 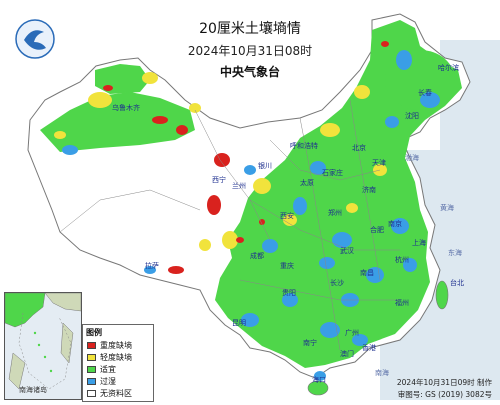 I want to click on city-haikou: 海口, so click(x=319, y=379).